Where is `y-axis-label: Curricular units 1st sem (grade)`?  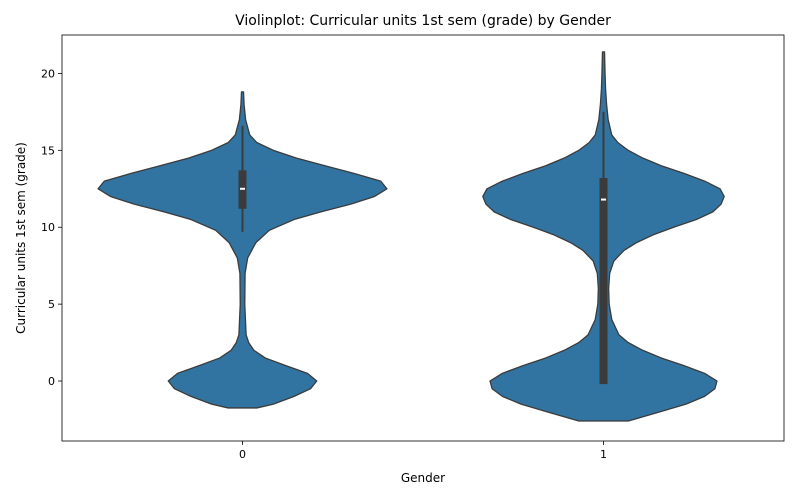
y-axis-label: Curricular units 1st sem (grade) is located at coordinates (21, 238).